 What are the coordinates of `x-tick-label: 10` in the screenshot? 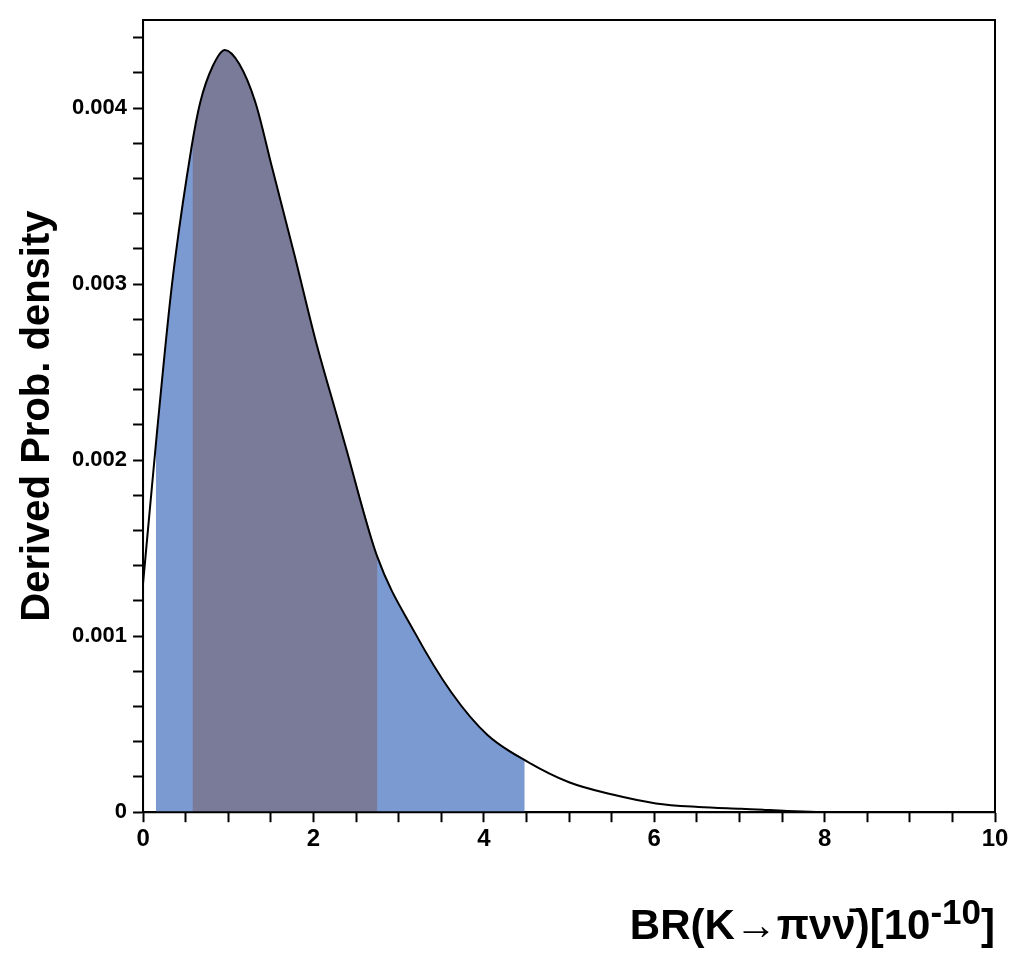 It's located at (995, 838).